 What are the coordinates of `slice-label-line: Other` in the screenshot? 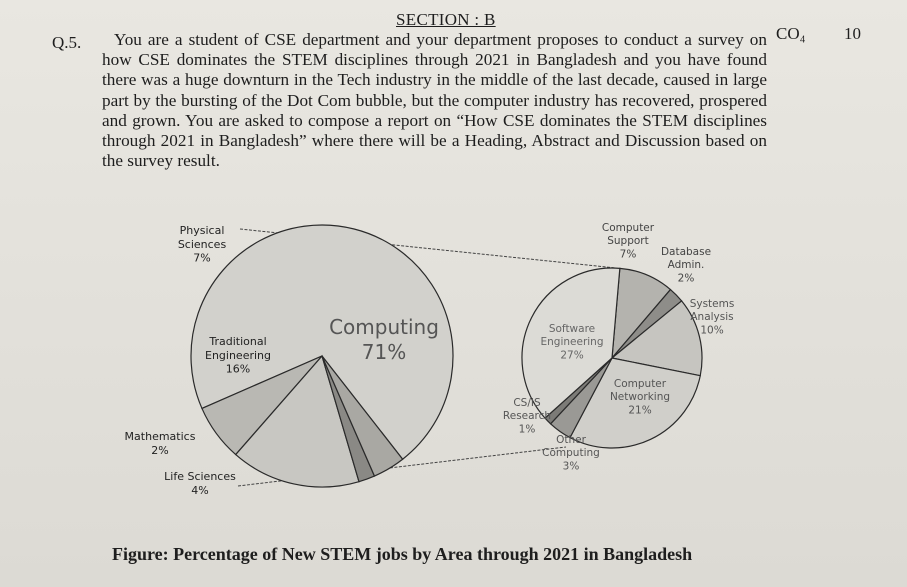 It's located at (571, 440).